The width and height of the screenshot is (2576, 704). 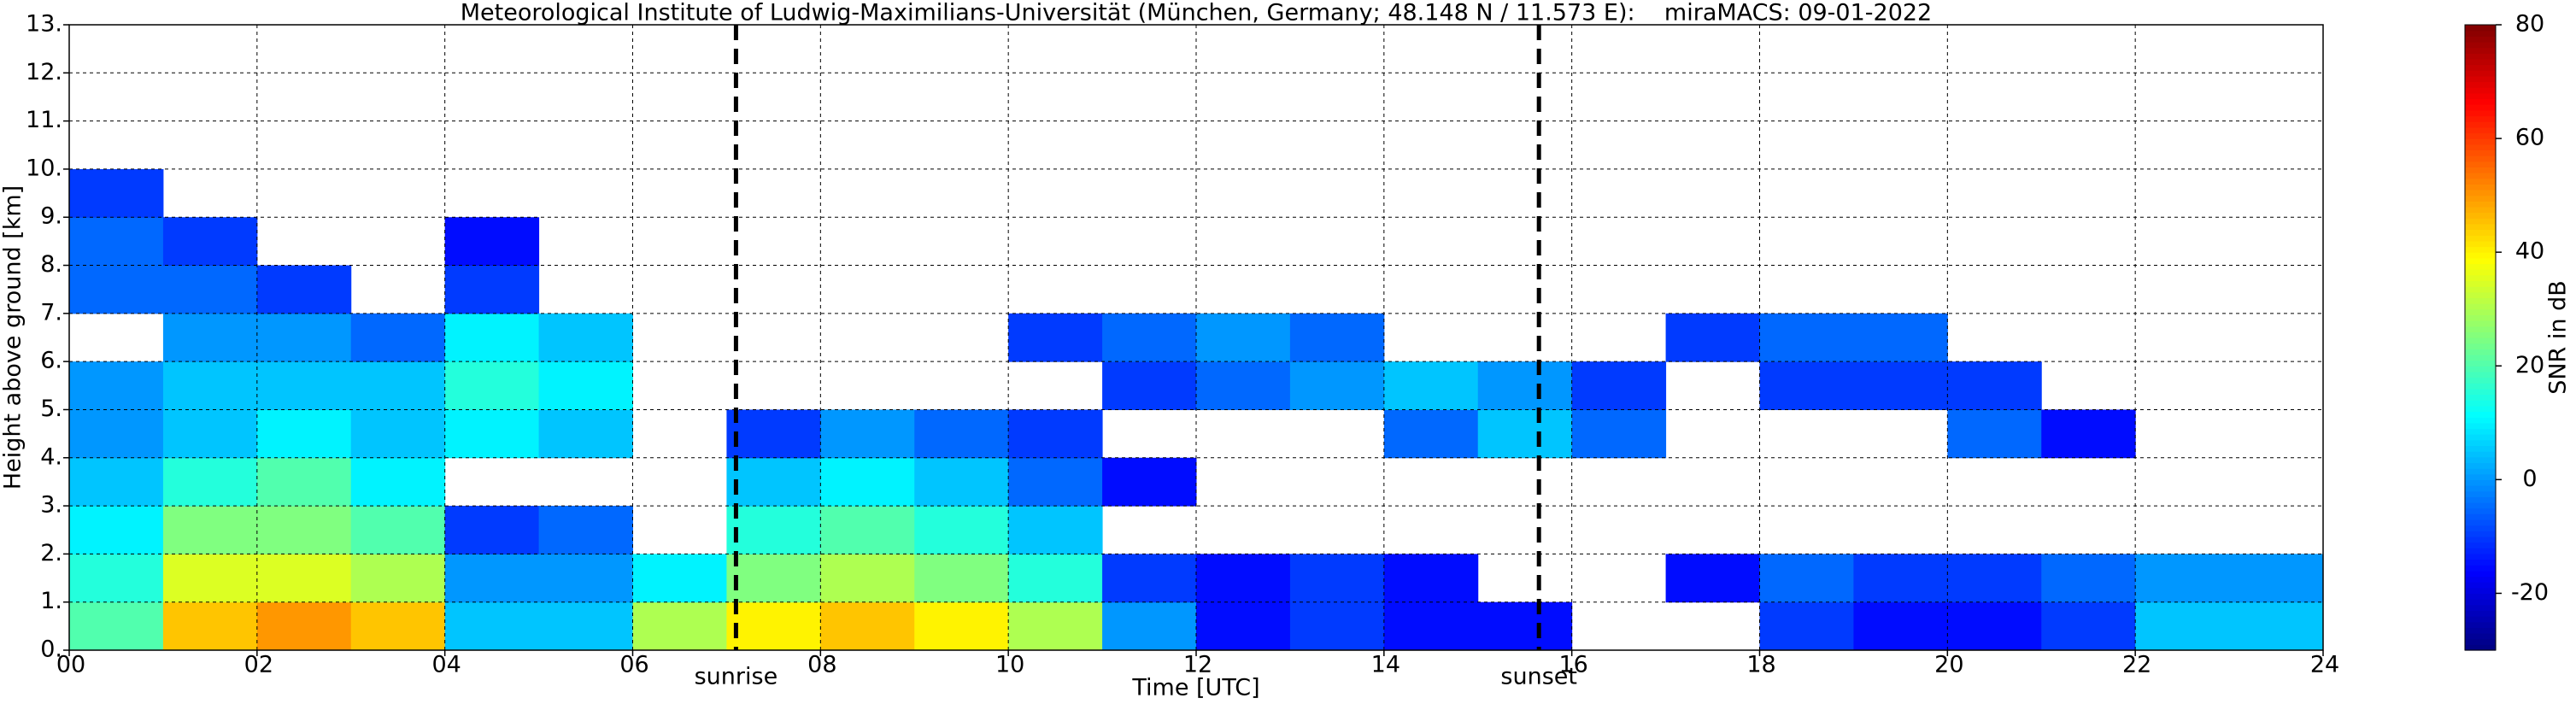 I want to click on x-tick-label: 16, so click(x=1572, y=665).